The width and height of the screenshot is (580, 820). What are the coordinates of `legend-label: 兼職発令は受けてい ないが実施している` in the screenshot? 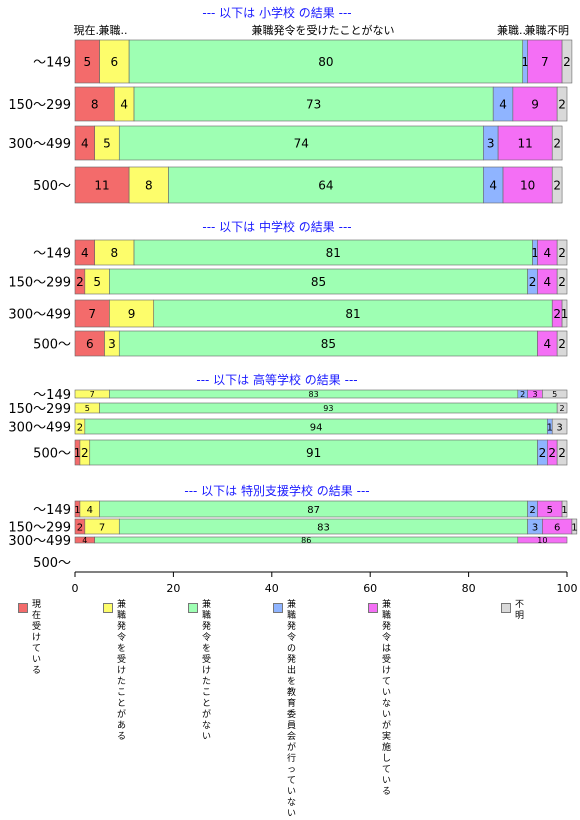 It's located at (387, 698).